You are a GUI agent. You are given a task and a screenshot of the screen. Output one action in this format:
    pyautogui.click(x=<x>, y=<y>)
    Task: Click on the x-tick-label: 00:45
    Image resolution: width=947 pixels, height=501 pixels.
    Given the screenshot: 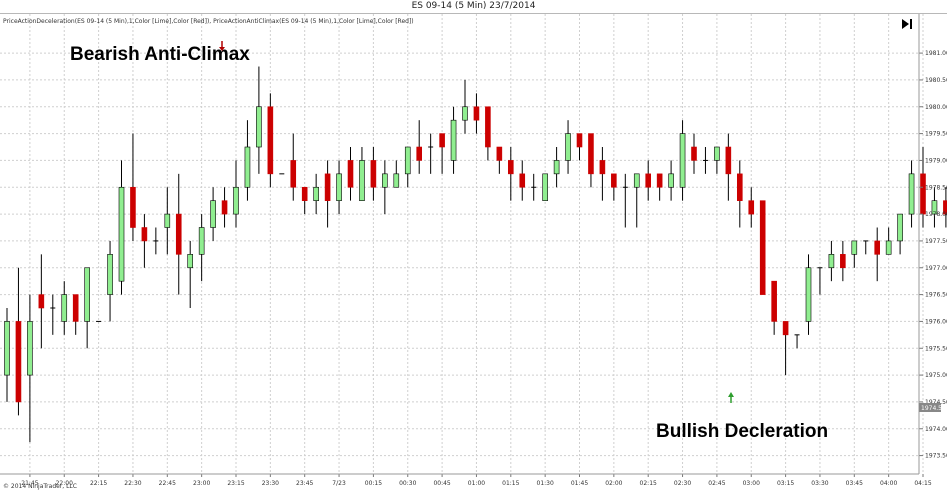 What is the action you would take?
    pyautogui.click(x=441, y=483)
    